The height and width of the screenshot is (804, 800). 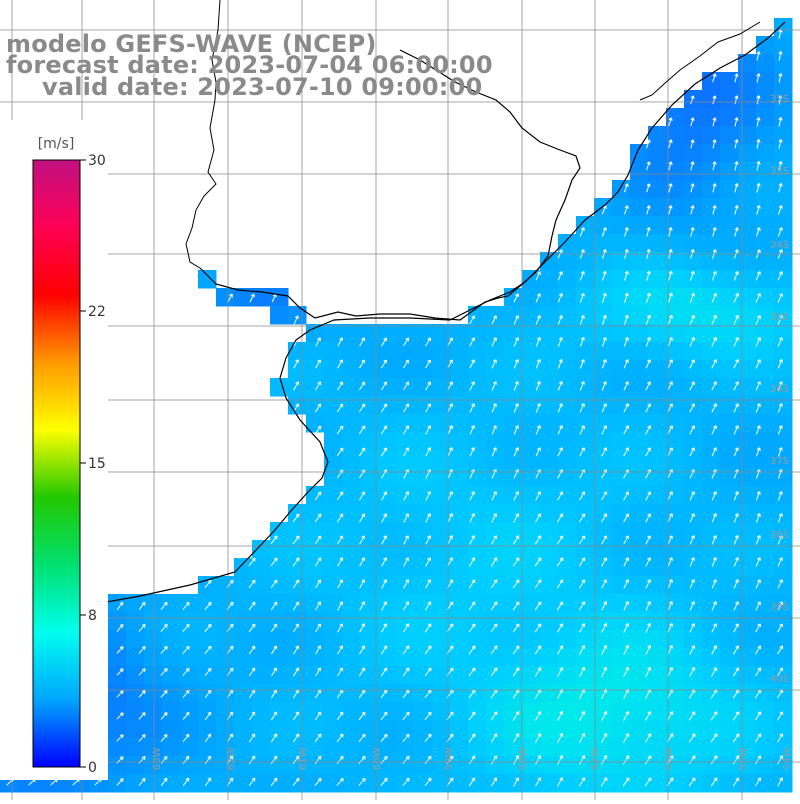 What do you see at coordinates (779, 535) in the screenshot?
I see `latitude-label: 38S` at bounding box center [779, 535].